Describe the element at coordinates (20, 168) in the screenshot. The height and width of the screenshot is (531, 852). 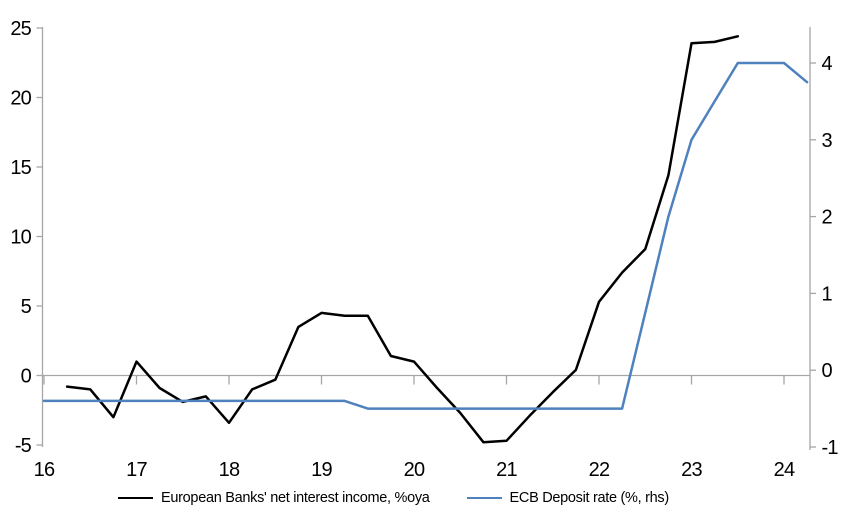
I see `left-axis-tick-label: 15` at that location.